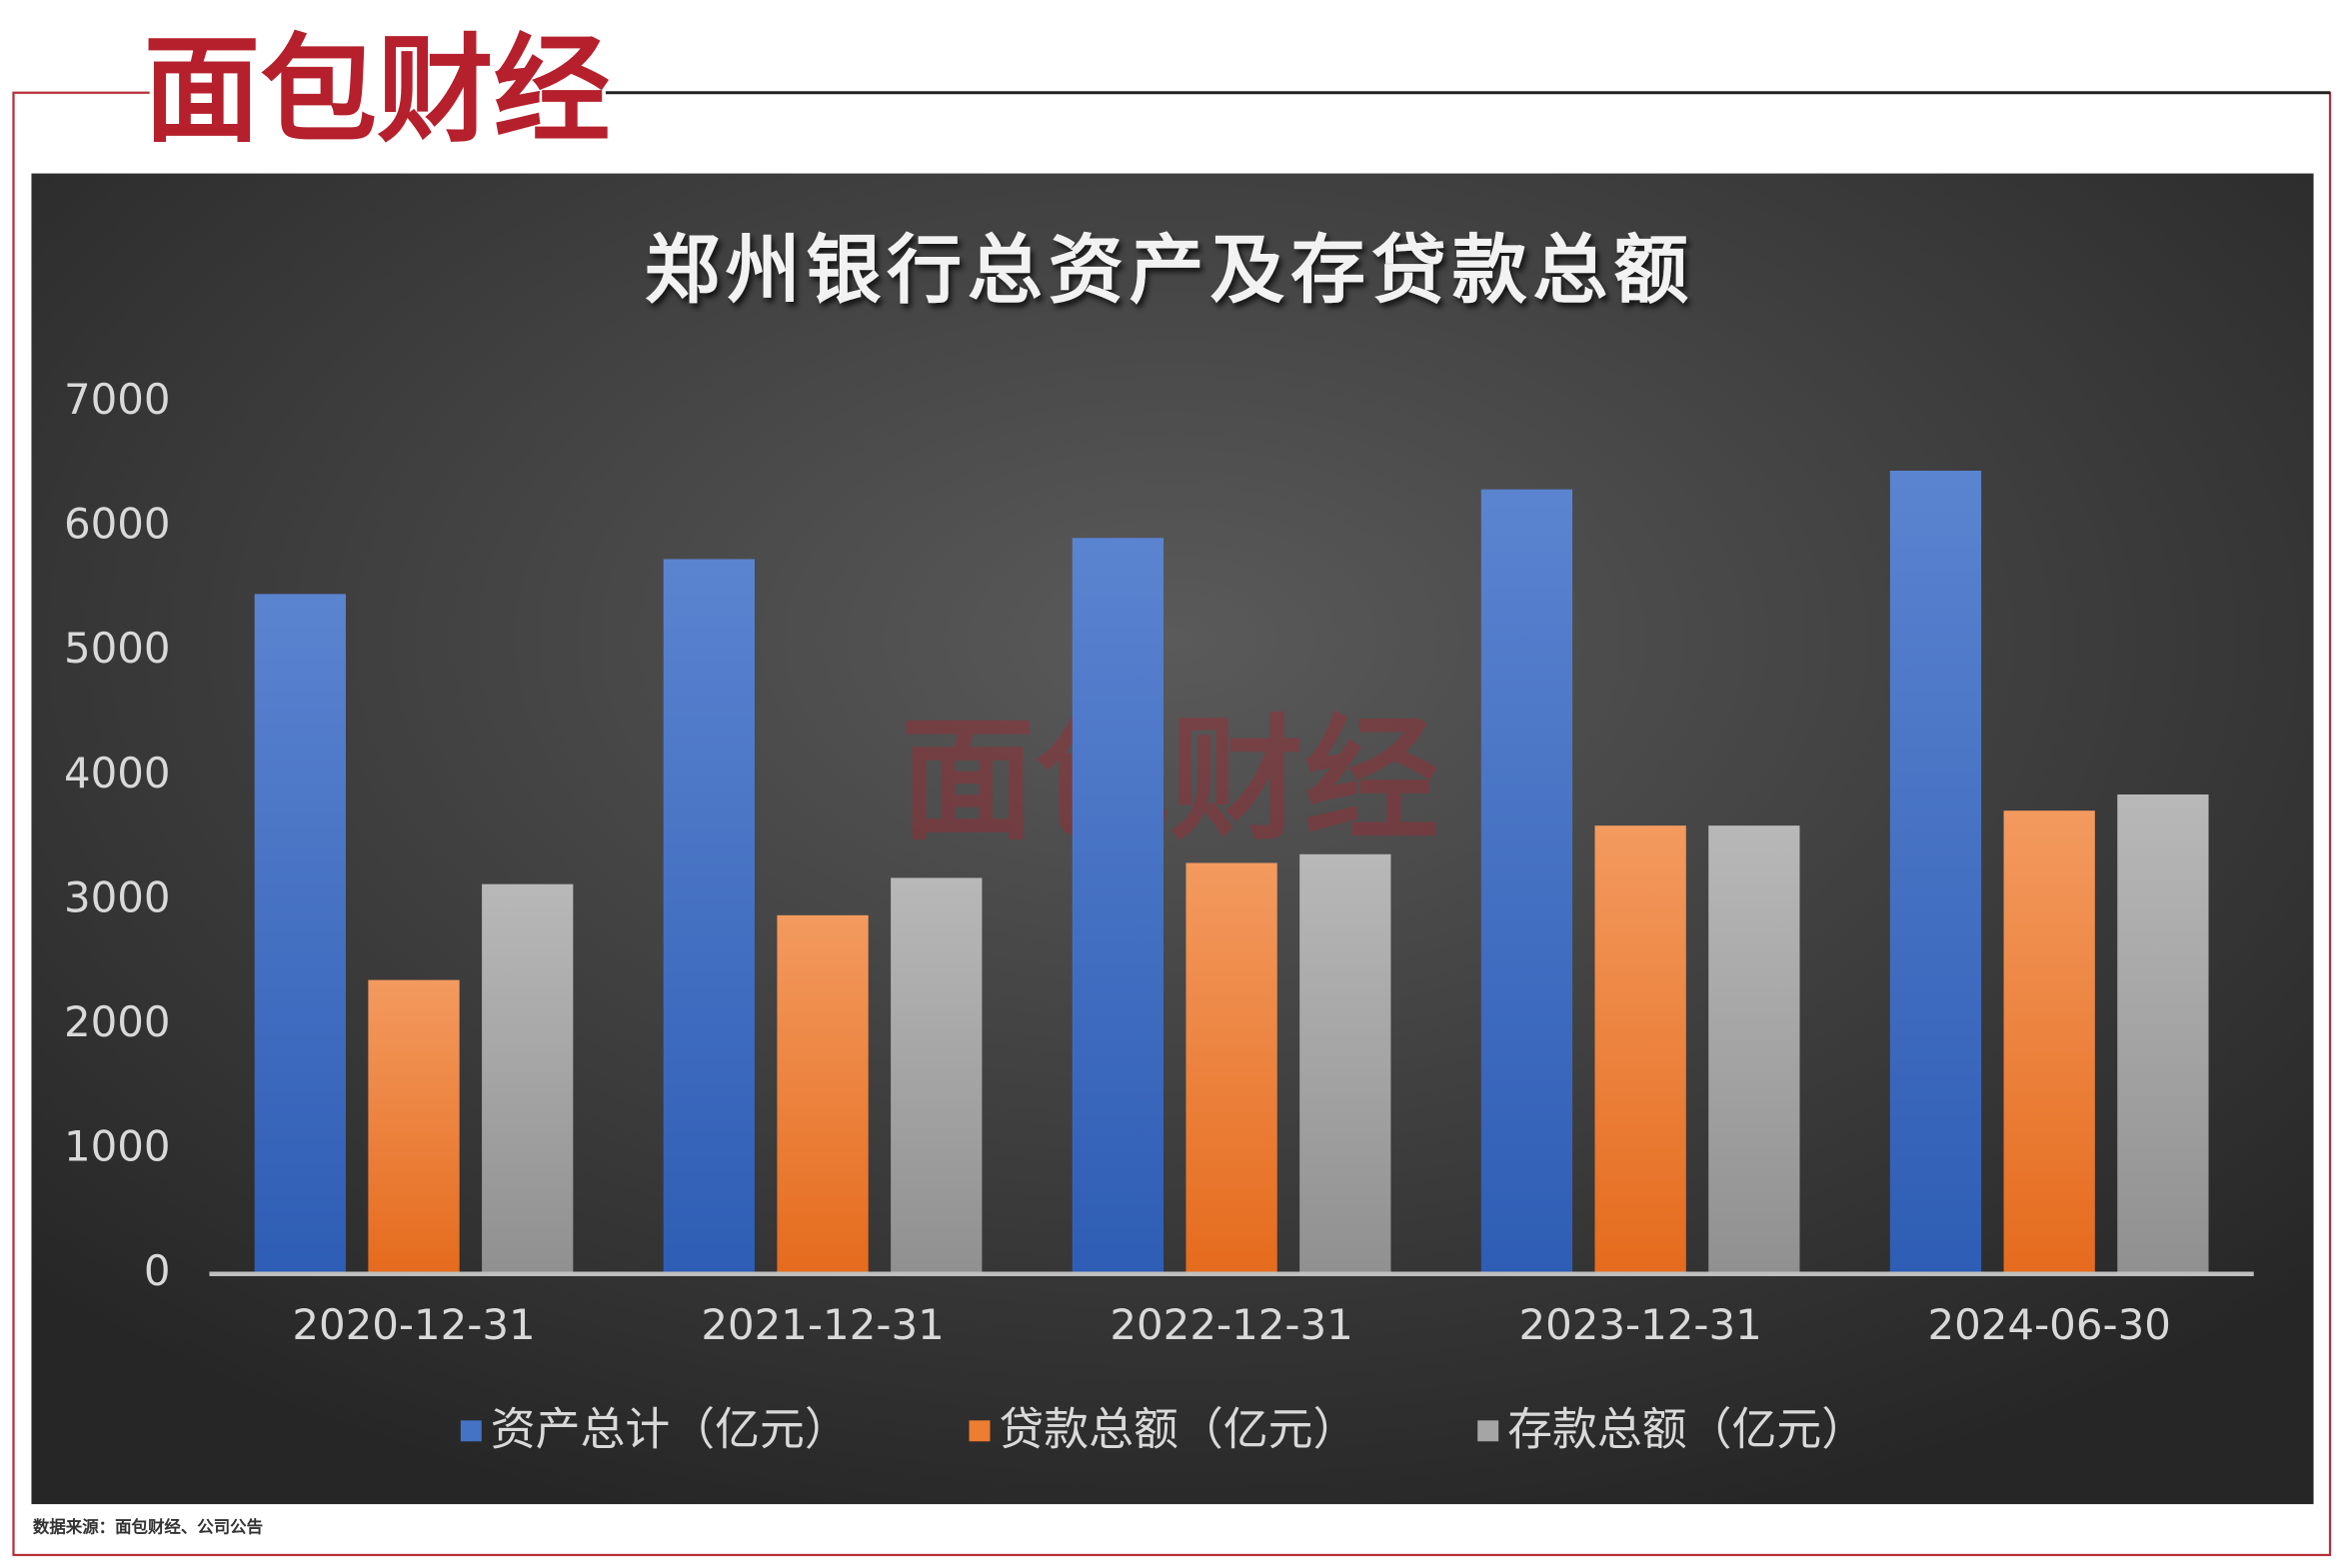 Image resolution: width=2345 pixels, height=1568 pixels. Describe the element at coordinates (1686, 1429) in the screenshot. I see `legend-label: 存款总额（亿元）` at that location.